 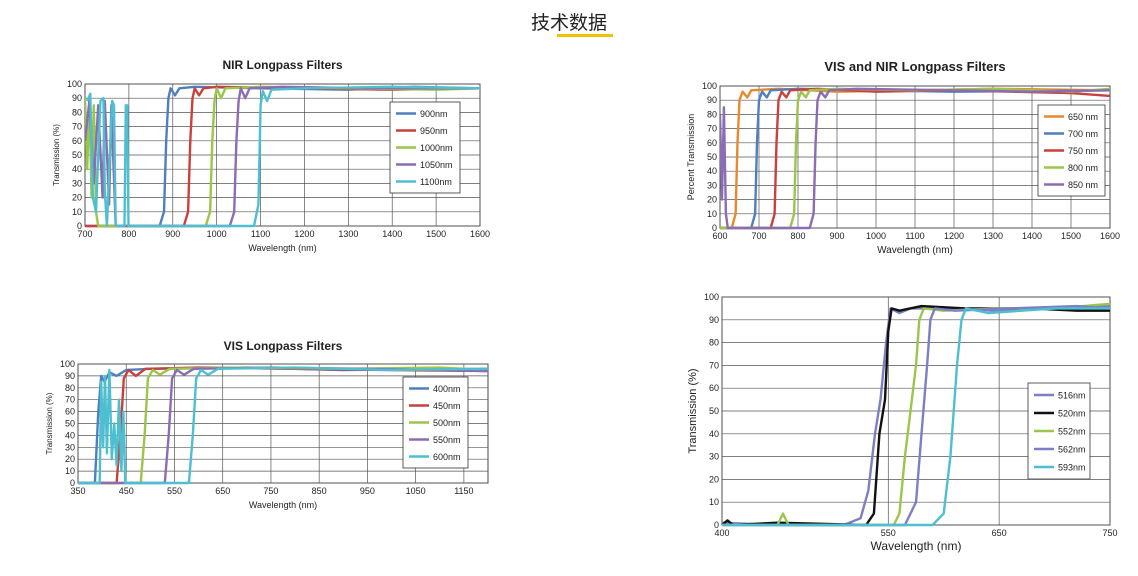 I want to click on x-tick-label: 400, so click(x=721, y=533).